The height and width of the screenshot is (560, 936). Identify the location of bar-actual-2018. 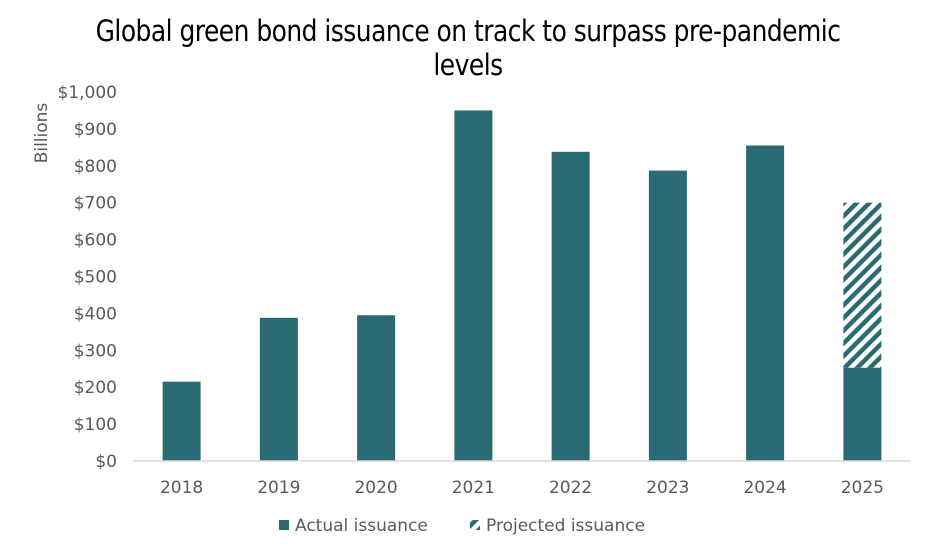
(181, 421).